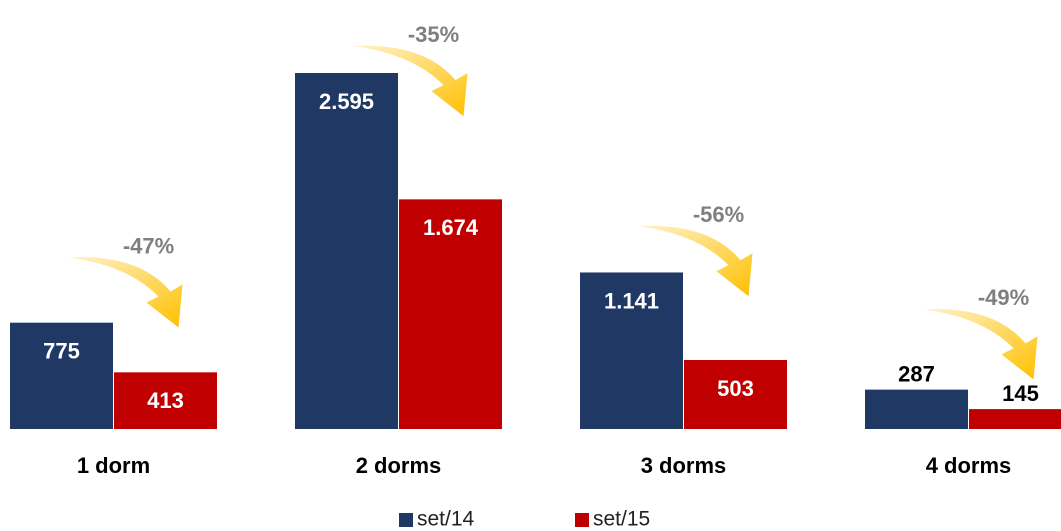 The height and width of the screenshot is (531, 1061). Describe the element at coordinates (446, 519) in the screenshot. I see `legend-label: set/14` at that location.